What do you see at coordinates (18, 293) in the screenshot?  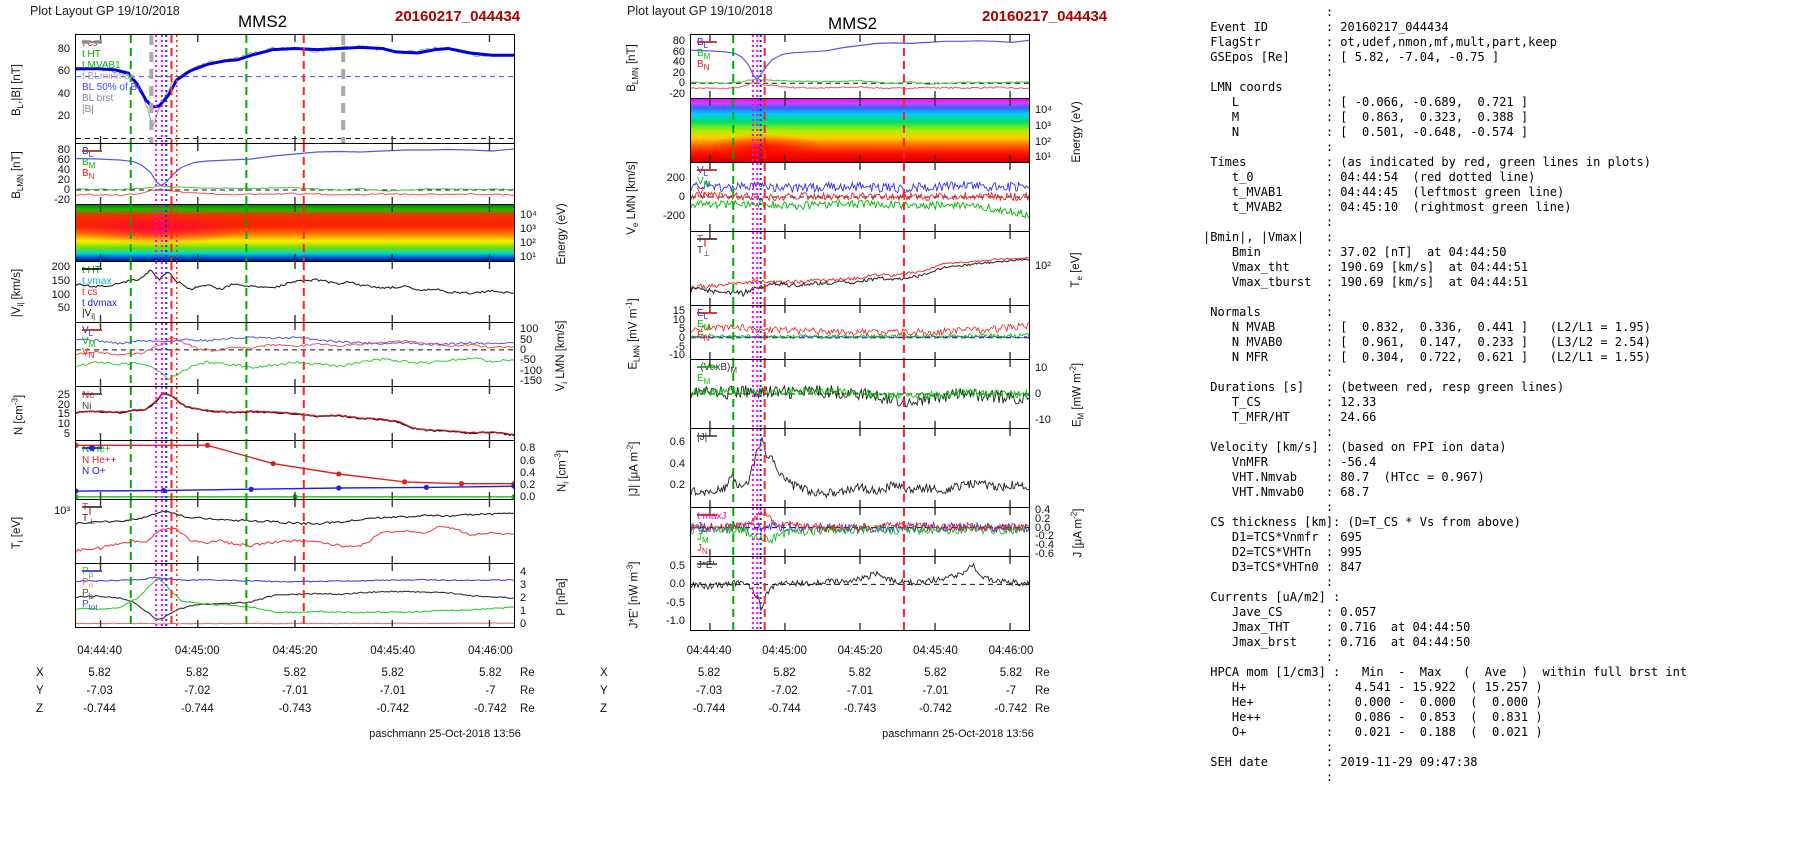 I see `y-axis-label-vi-mag: |Vi| [km/s]` at bounding box center [18, 293].